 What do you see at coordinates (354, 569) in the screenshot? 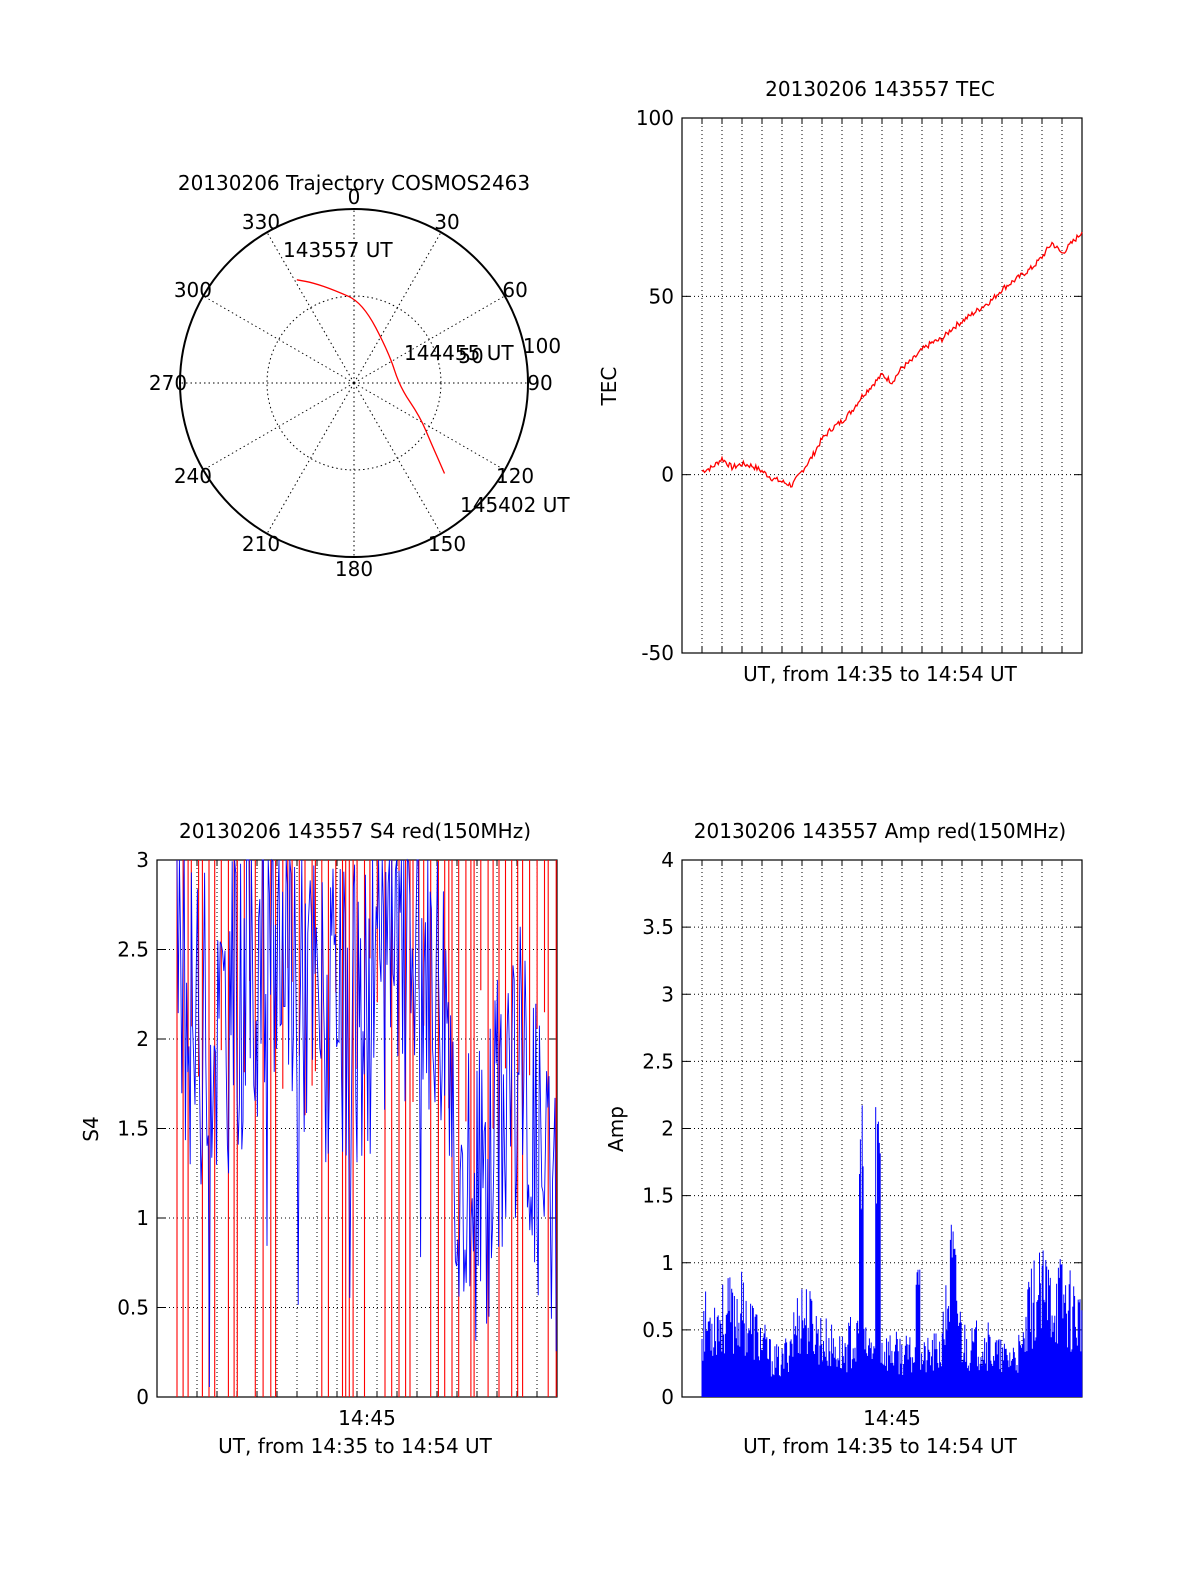
I see `azimuth-label: 180` at bounding box center [354, 569].